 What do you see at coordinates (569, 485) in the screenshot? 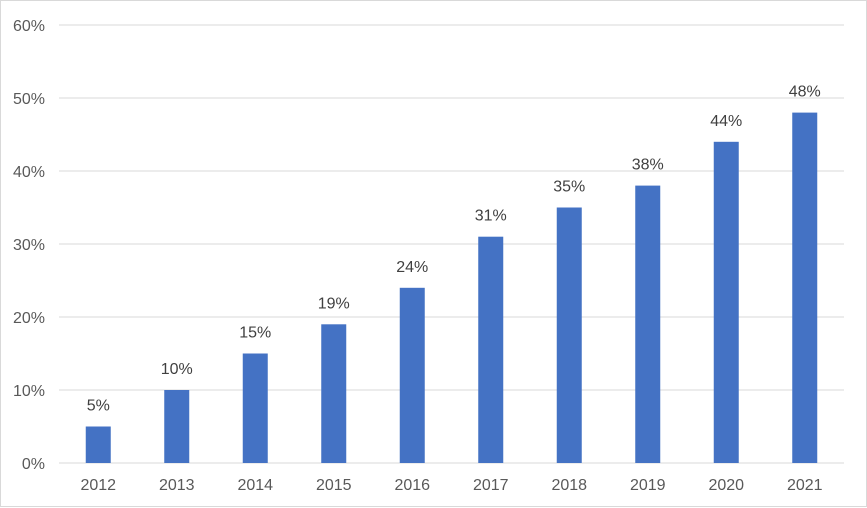
I see `x-tick-label: 2018` at bounding box center [569, 485].